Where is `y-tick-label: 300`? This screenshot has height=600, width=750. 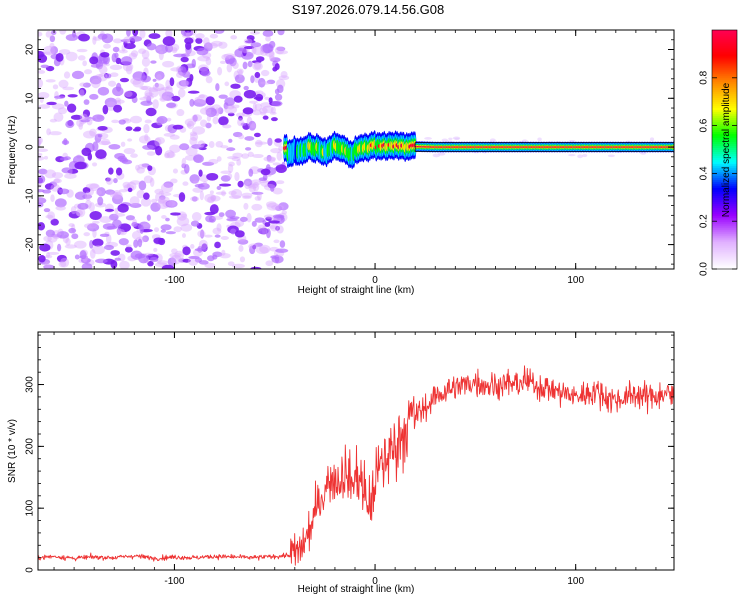 y-tick-label: 300 is located at coordinates (30, 384).